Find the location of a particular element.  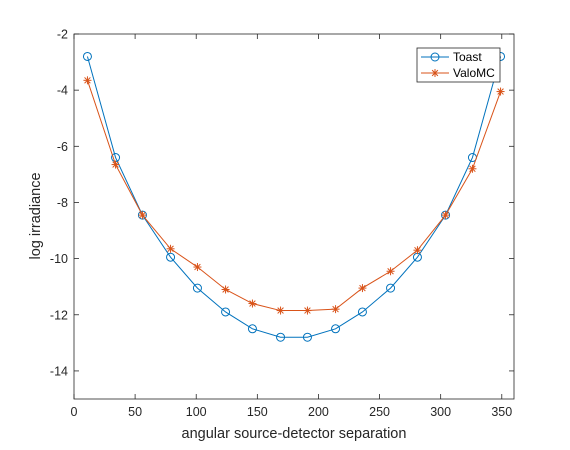

x-axis-label: angular source-detector separation is located at coordinates (294, 434).